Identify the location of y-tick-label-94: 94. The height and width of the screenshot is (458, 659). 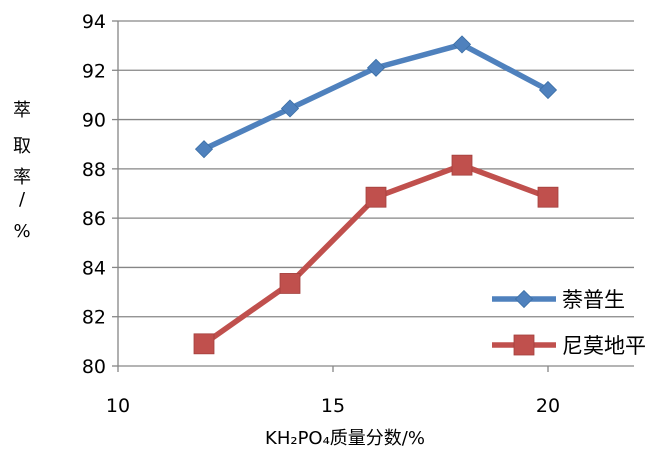
(94, 22).